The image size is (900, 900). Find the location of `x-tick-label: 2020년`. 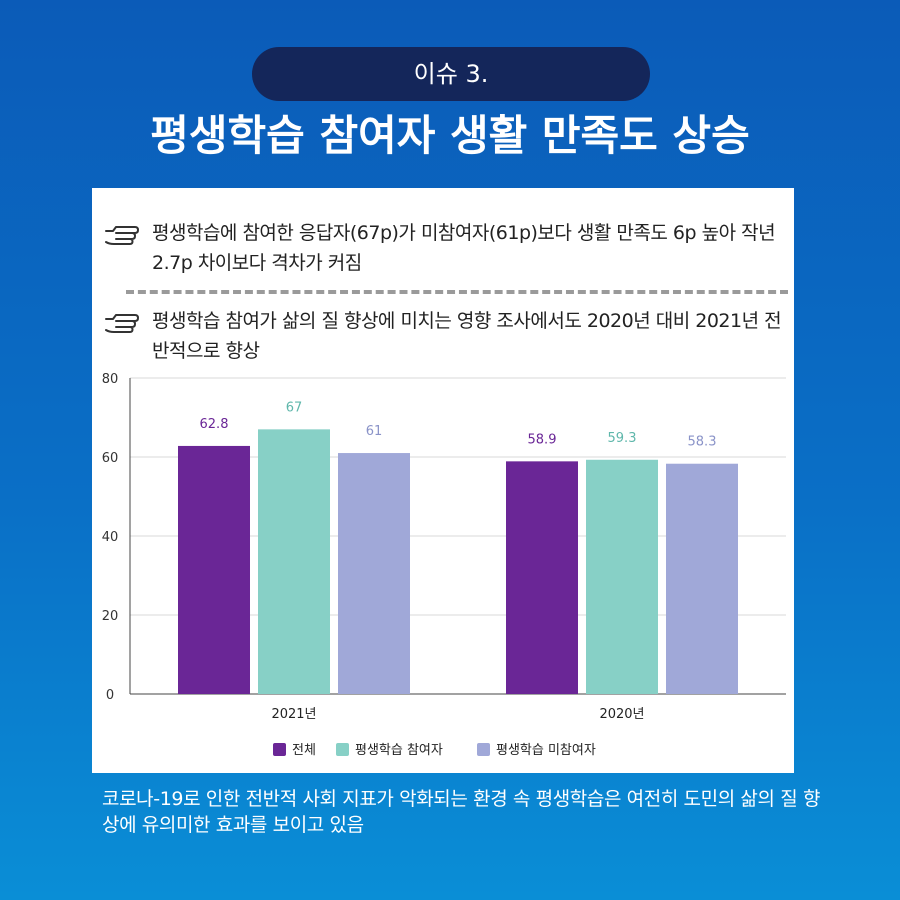

x-tick-label: 2020년 is located at coordinates (621, 714).